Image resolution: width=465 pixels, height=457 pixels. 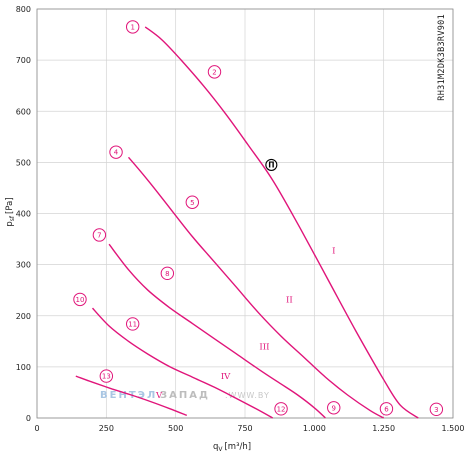 I want to click on marker-6: 6, so click(x=386, y=409).